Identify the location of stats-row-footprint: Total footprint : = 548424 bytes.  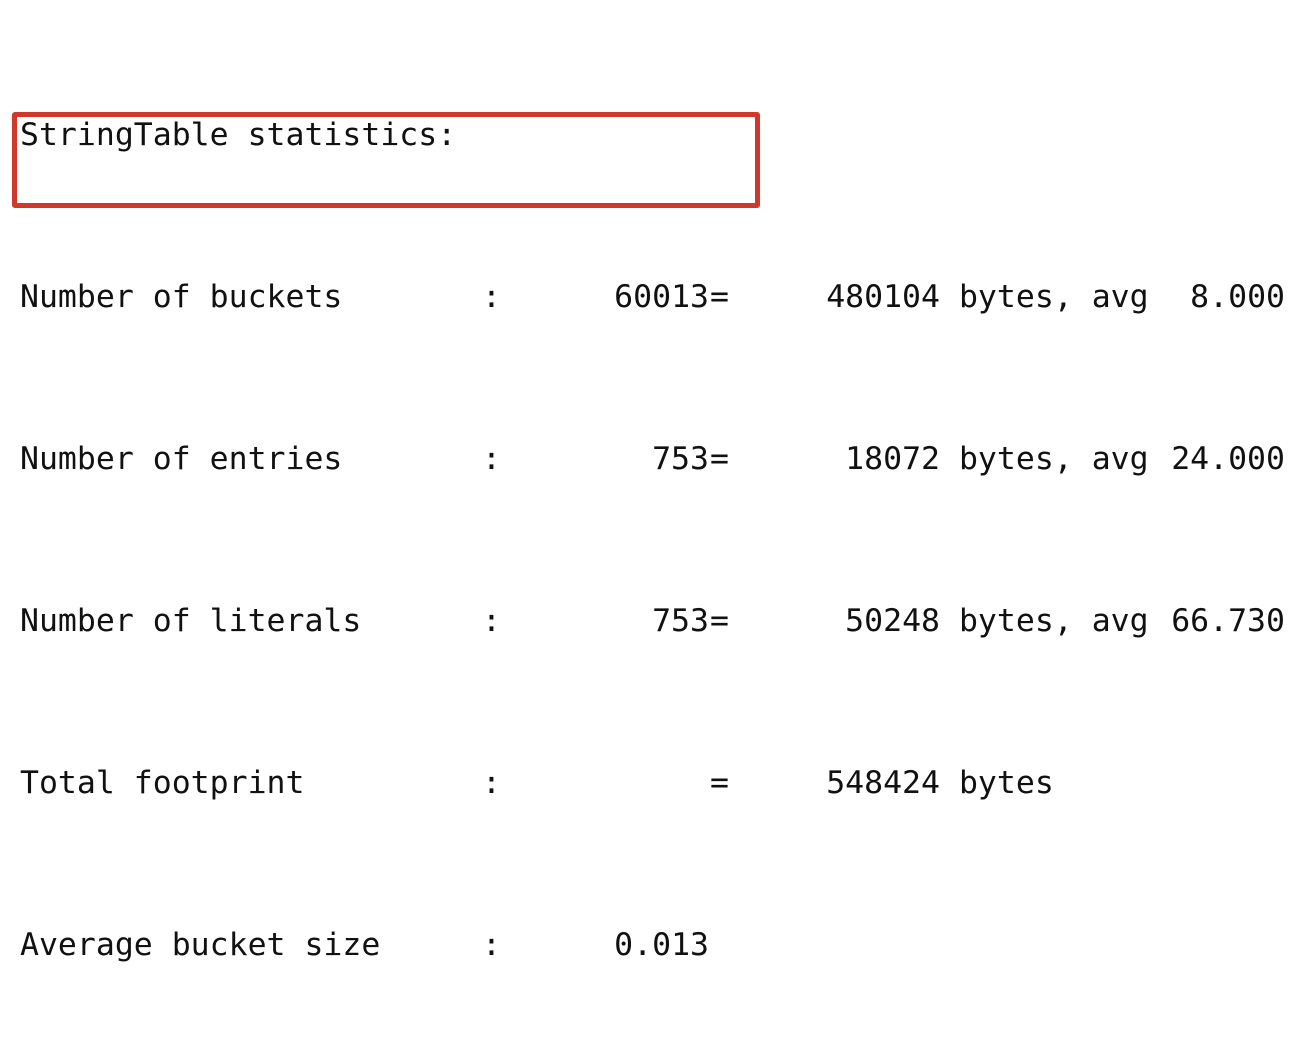
(667, 787).